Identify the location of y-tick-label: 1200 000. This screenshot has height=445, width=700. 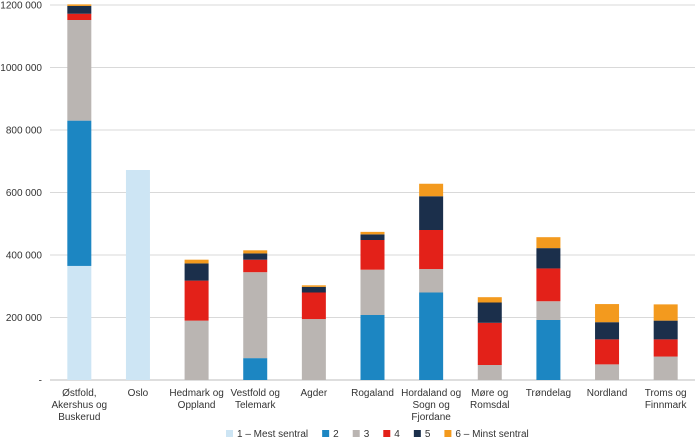
(21, 6).